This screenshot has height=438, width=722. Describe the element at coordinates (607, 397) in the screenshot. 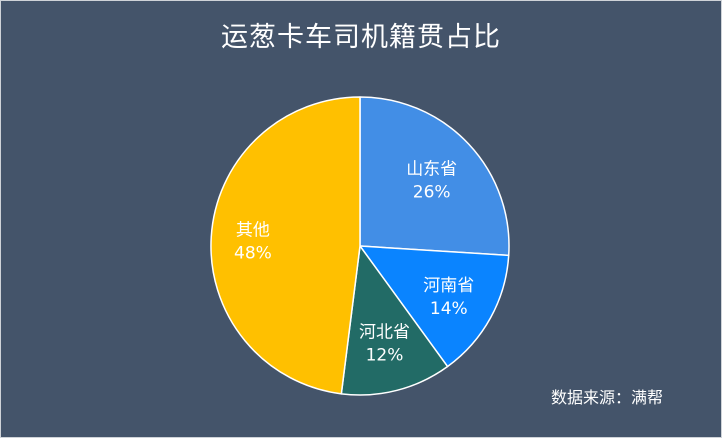

I see `source-note: 数据来源：满帮` at that location.